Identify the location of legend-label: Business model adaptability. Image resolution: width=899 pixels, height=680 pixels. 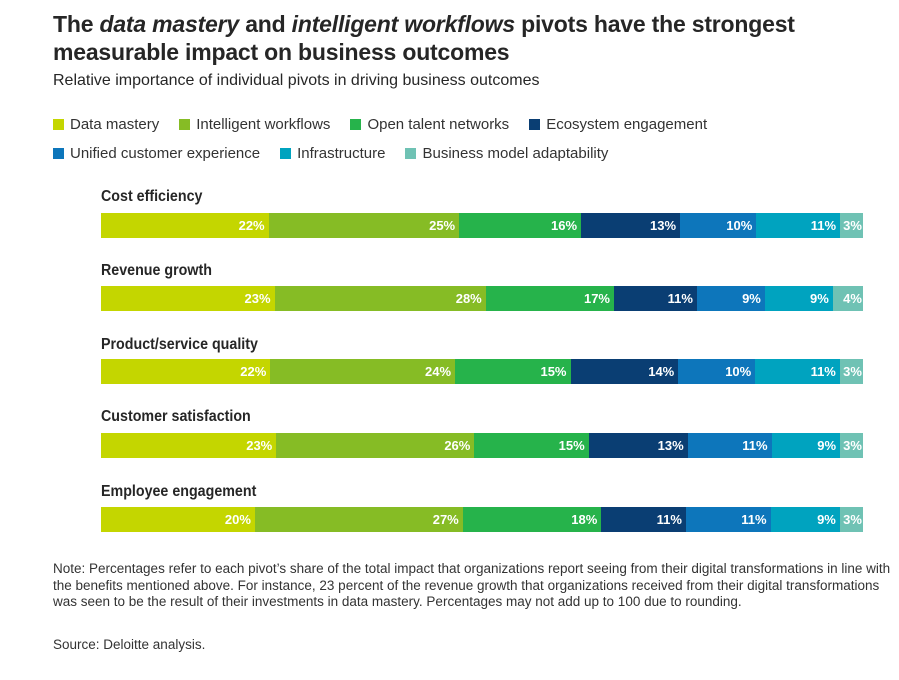
(515, 153).